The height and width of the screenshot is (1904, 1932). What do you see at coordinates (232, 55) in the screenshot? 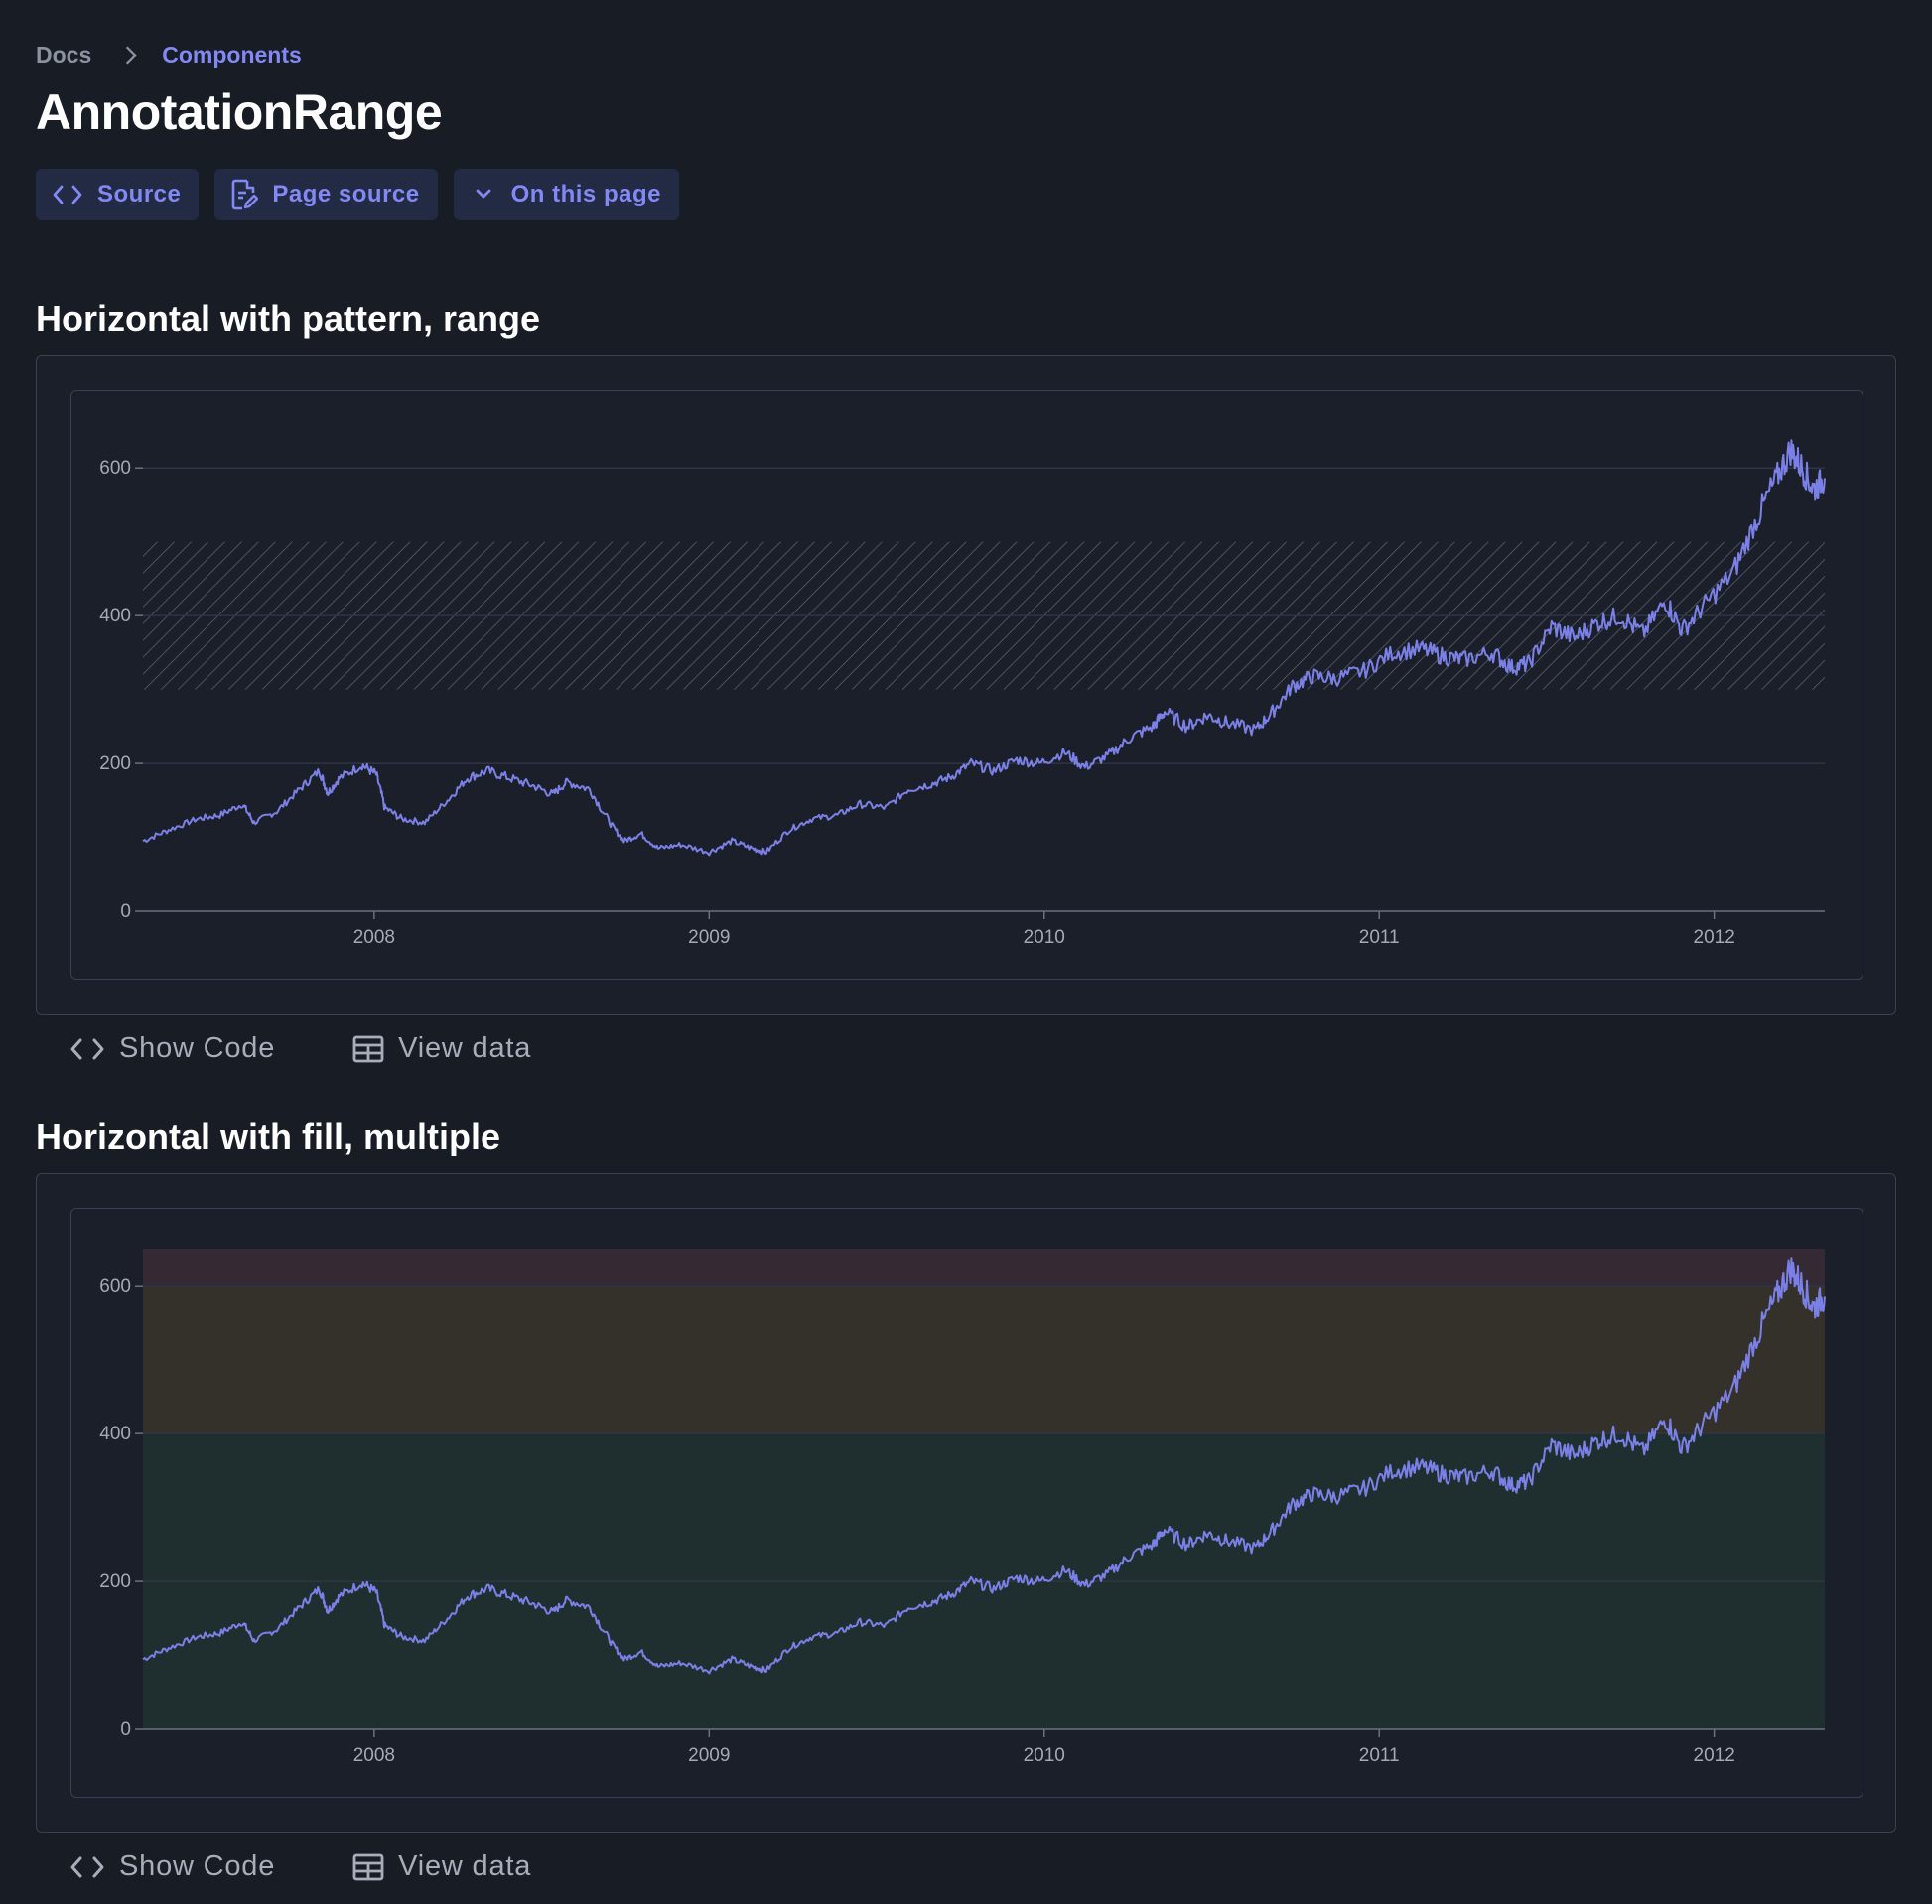
I see `breadcrumb-components-link: Components` at bounding box center [232, 55].